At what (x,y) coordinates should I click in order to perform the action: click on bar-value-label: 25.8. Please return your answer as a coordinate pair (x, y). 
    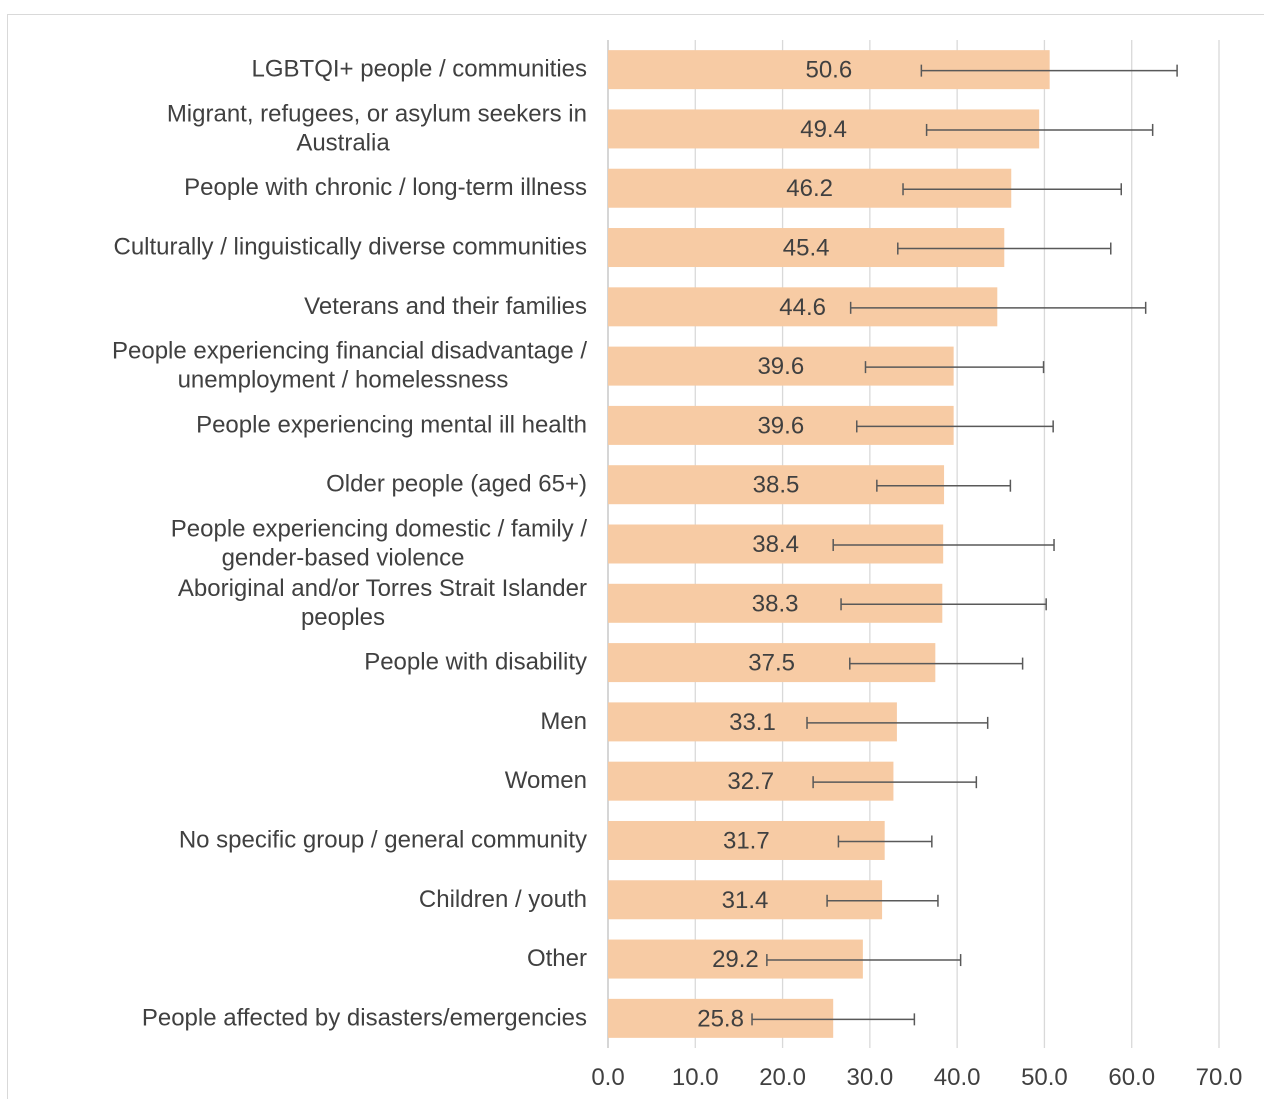
    Looking at the image, I should click on (720, 1018).